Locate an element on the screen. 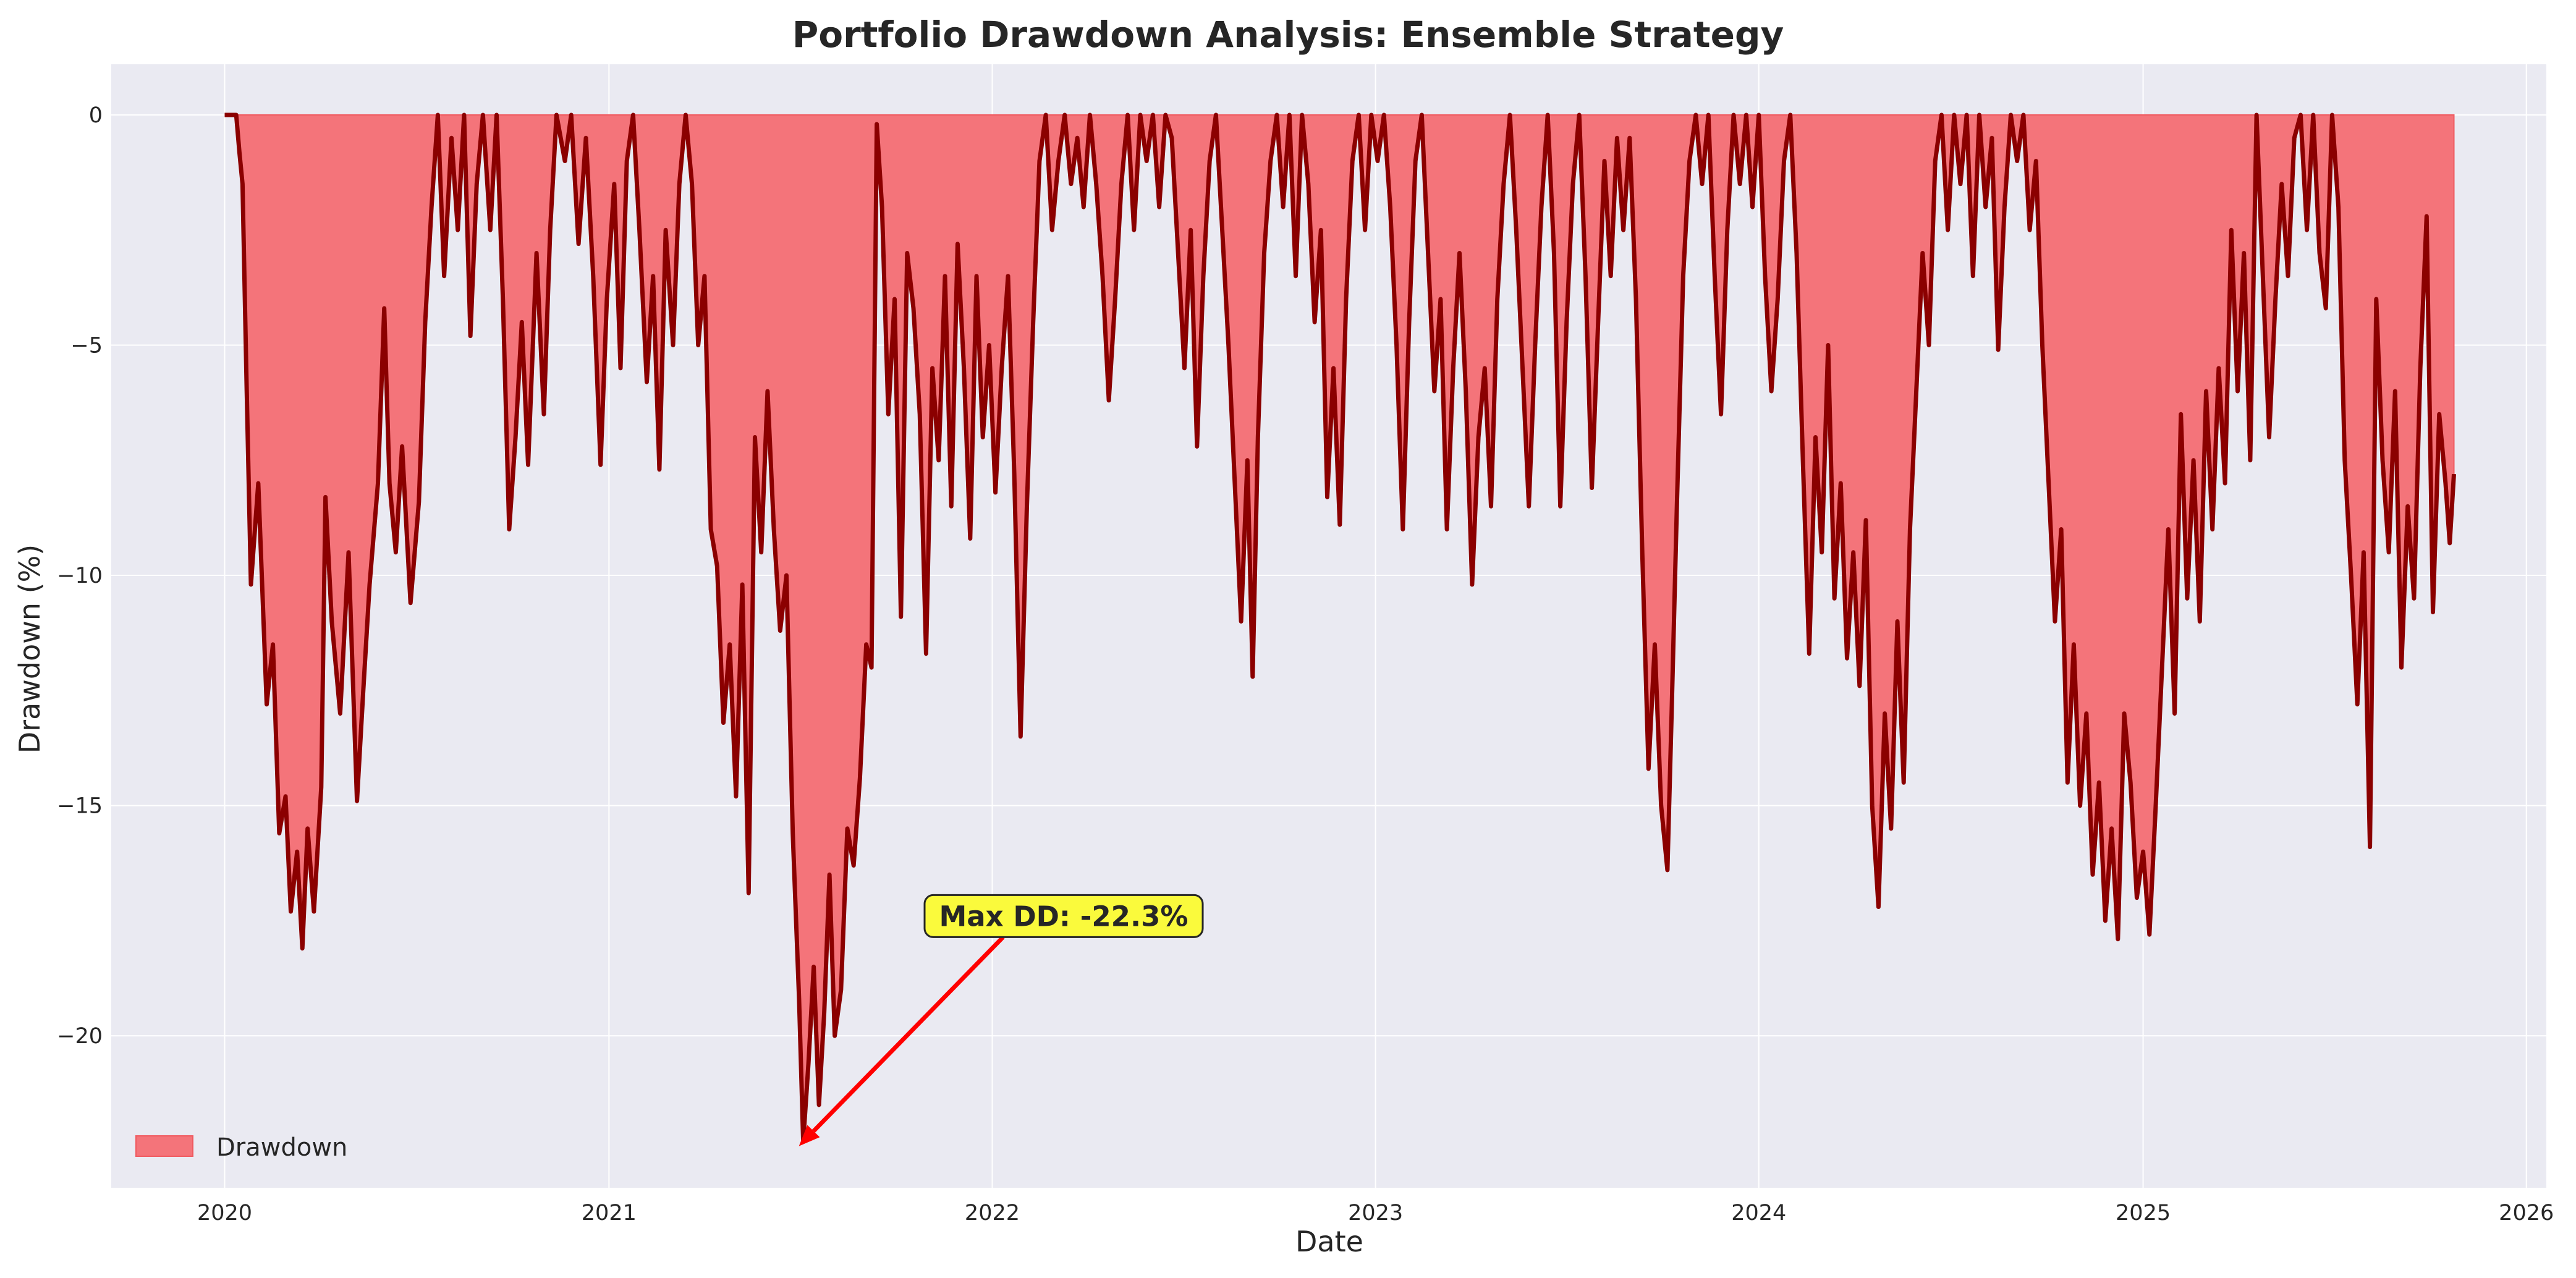  x-tick-label: 2026 is located at coordinates (2526, 1213).